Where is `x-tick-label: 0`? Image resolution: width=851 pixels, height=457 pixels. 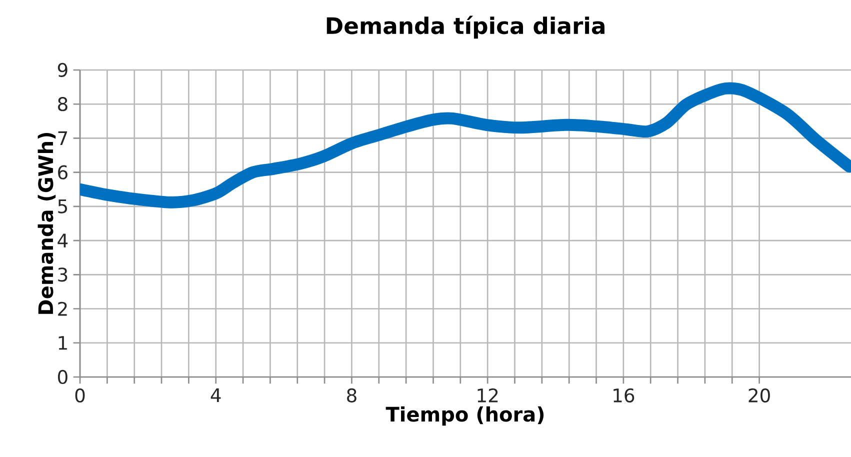
x-tick-label: 0 is located at coordinates (80, 395).